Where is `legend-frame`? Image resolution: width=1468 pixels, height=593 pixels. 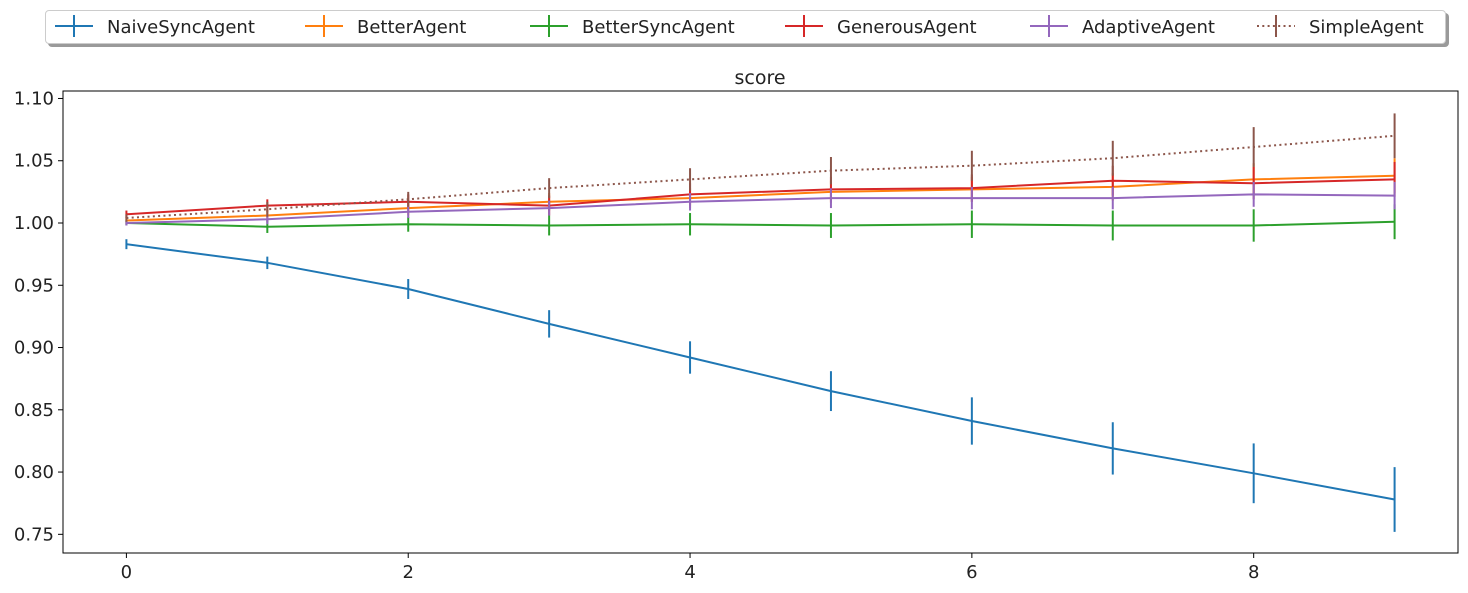
legend-frame is located at coordinates (745, 27).